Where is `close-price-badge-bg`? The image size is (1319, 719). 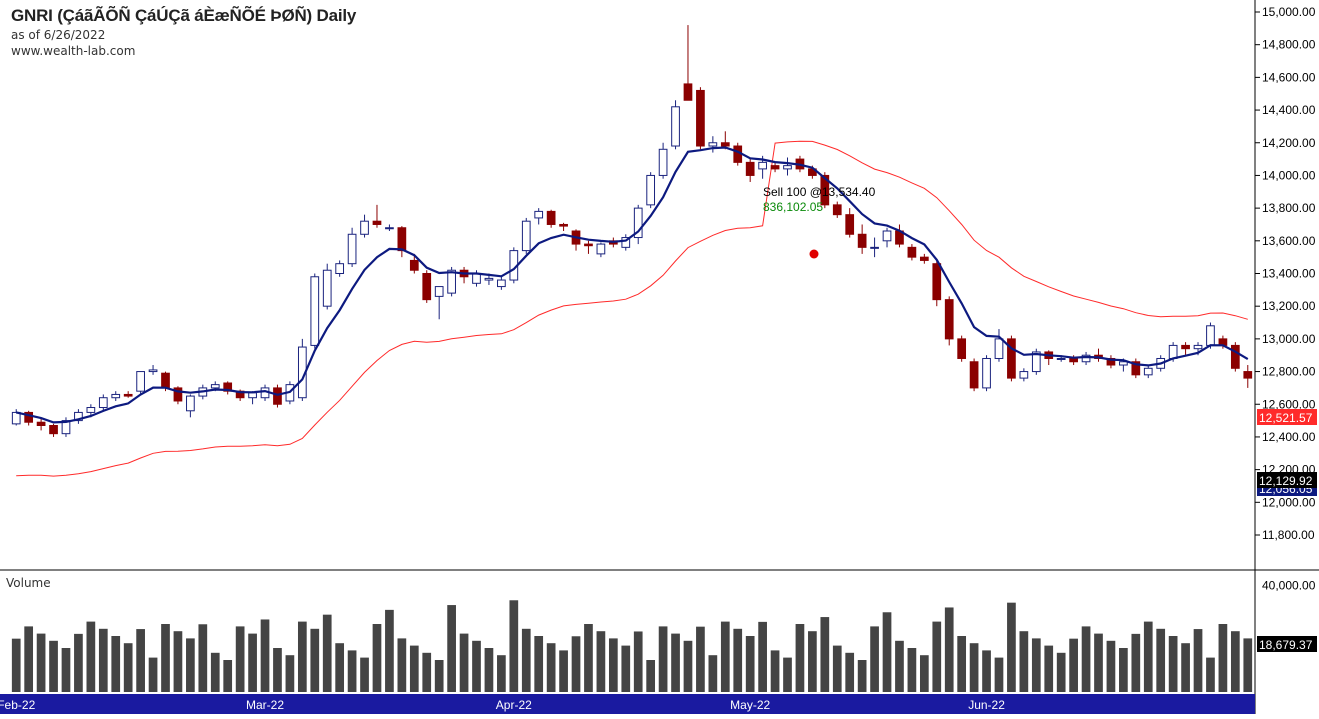
close-price-badge-bg is located at coordinates (1287, 480).